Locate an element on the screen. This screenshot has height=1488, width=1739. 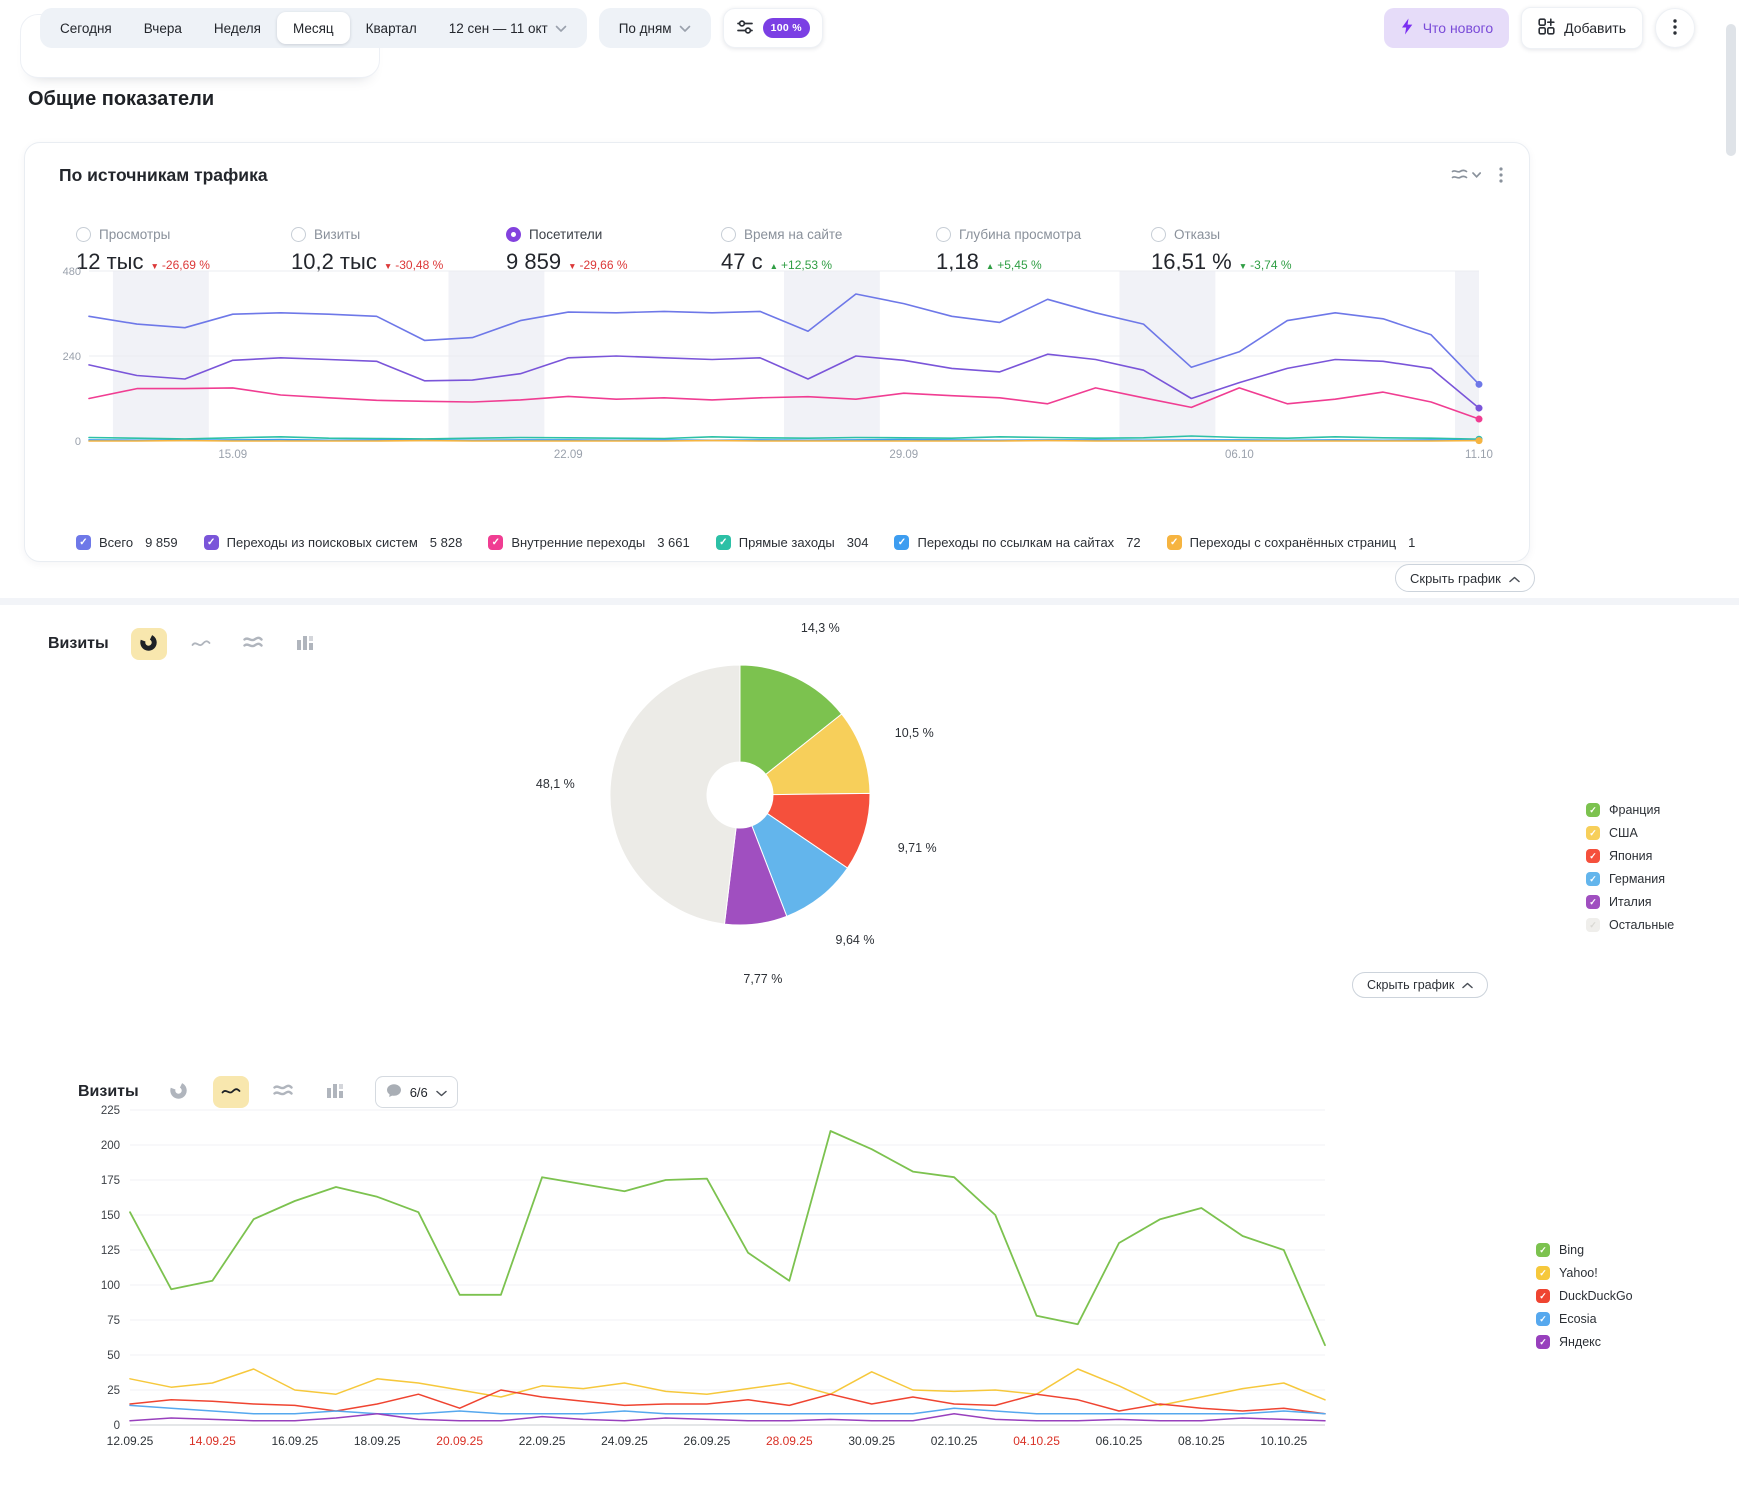
stacked-area-icon is located at coordinates (252, 644).